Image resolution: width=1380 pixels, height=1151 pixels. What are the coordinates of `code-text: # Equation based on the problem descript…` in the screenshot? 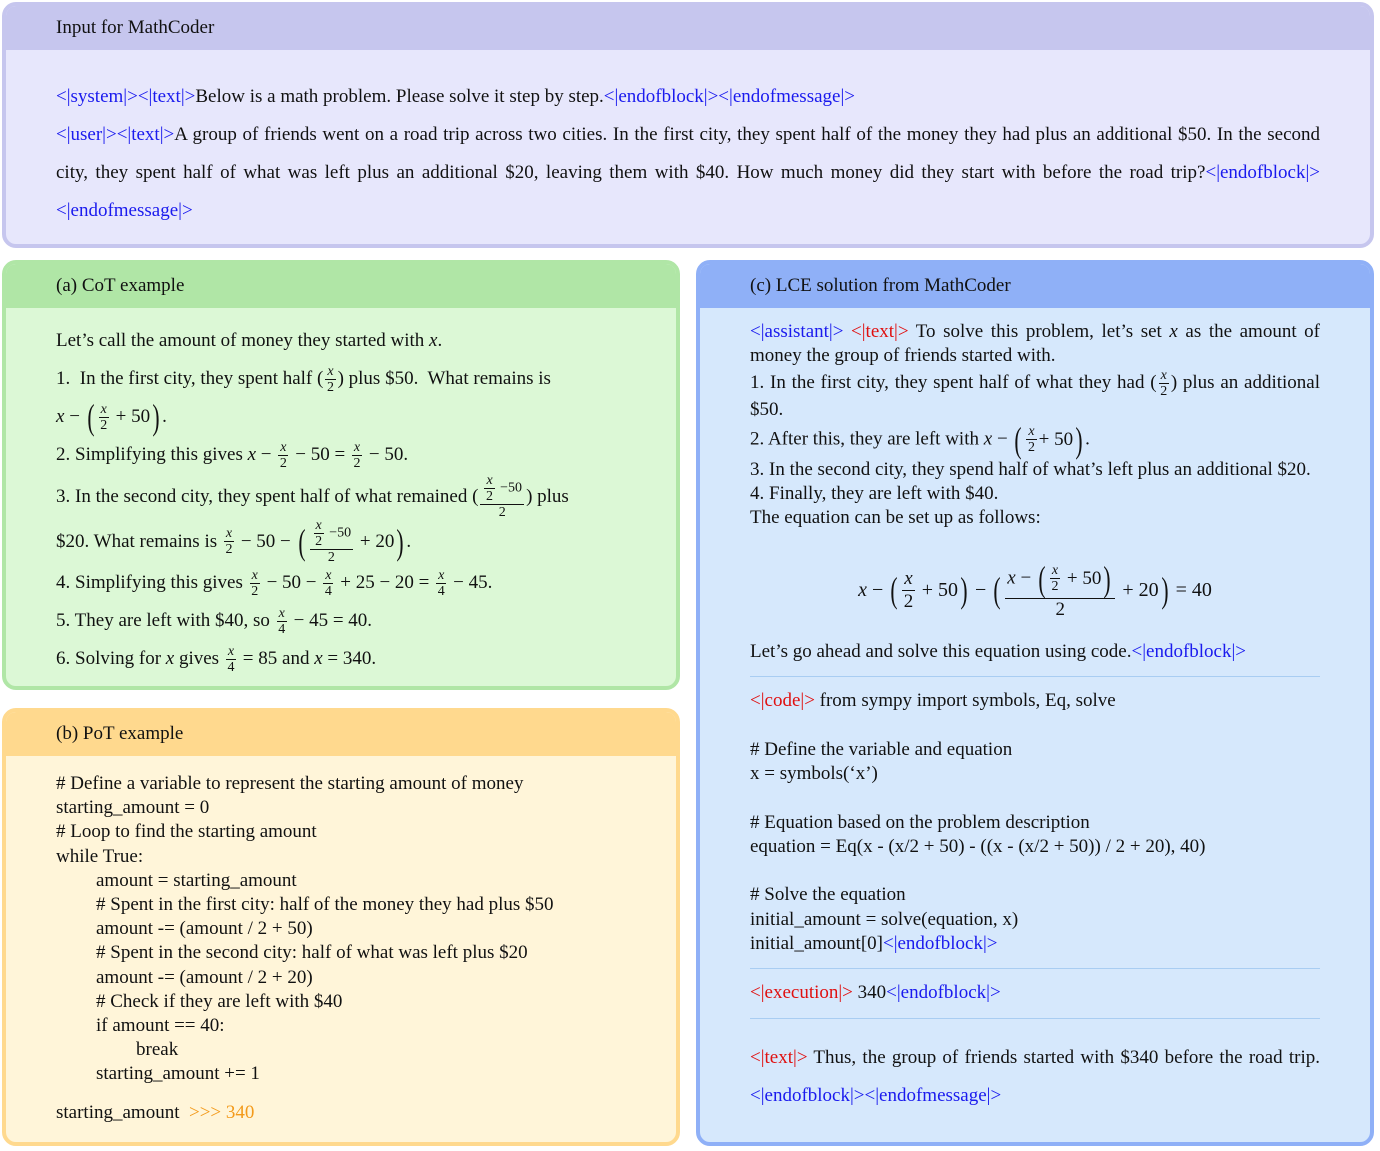 It's located at (920, 822).